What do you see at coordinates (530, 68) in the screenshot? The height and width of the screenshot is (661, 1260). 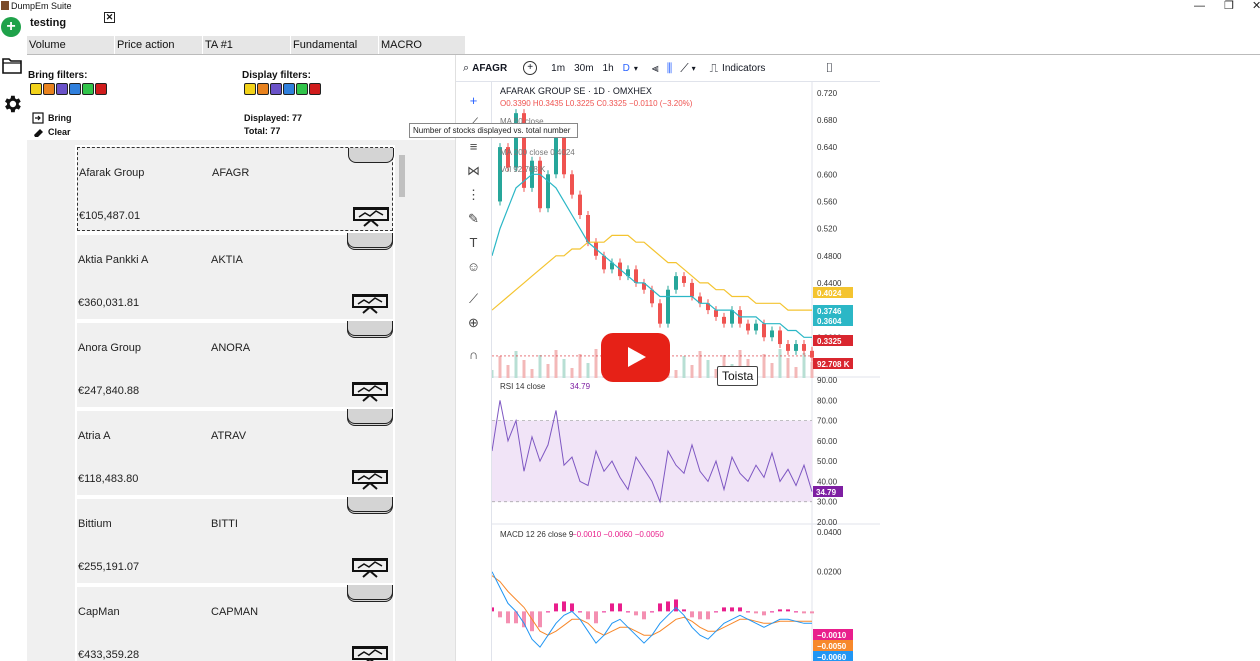 I see `compare-add-icon: +` at bounding box center [530, 68].